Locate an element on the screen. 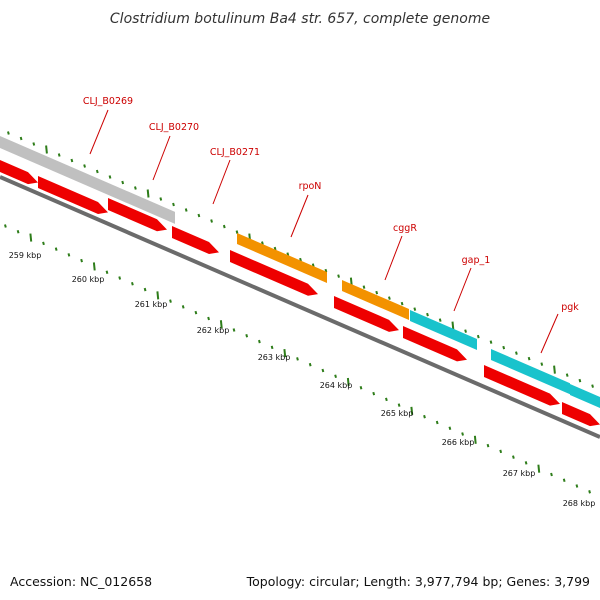 This screenshot has height=600, width=600. cggr-feature is located at coordinates (375, 300).